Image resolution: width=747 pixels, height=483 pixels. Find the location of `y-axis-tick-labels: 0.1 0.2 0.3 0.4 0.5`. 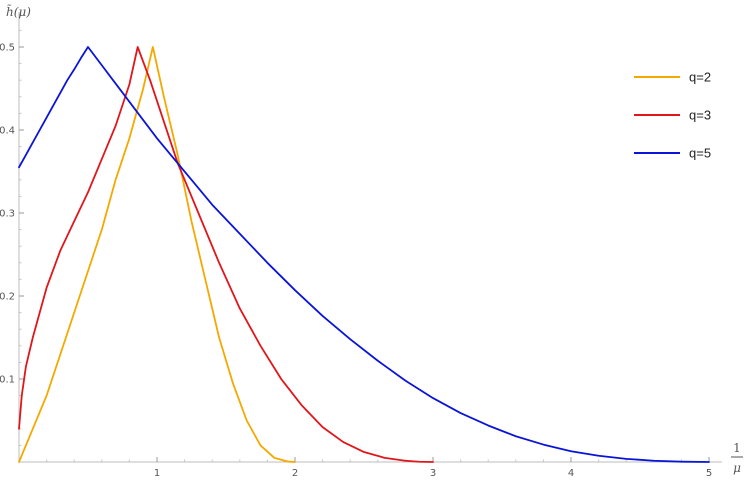

y-axis-tick-labels: 0.1 0.2 0.3 0.4 0.5 is located at coordinates (7, 214).